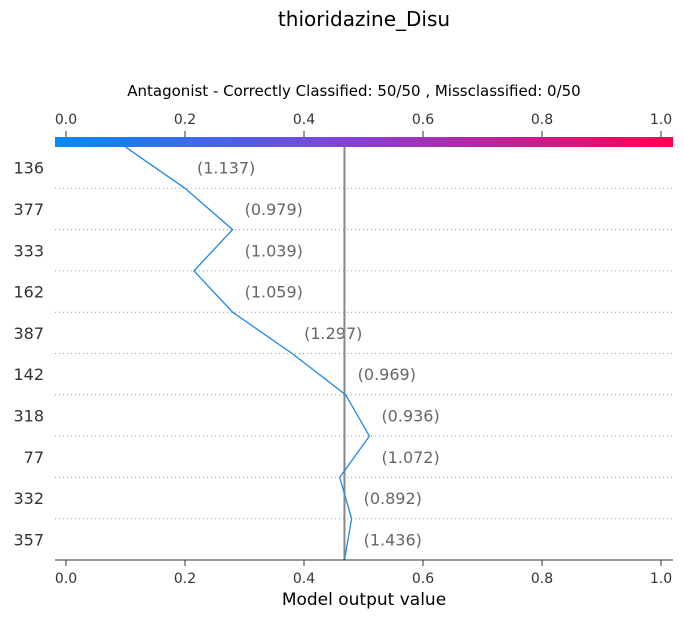 The image size is (684, 618). Describe the element at coordinates (226, 168) in the screenshot. I see `row-value-label: (1.137)` at that location.